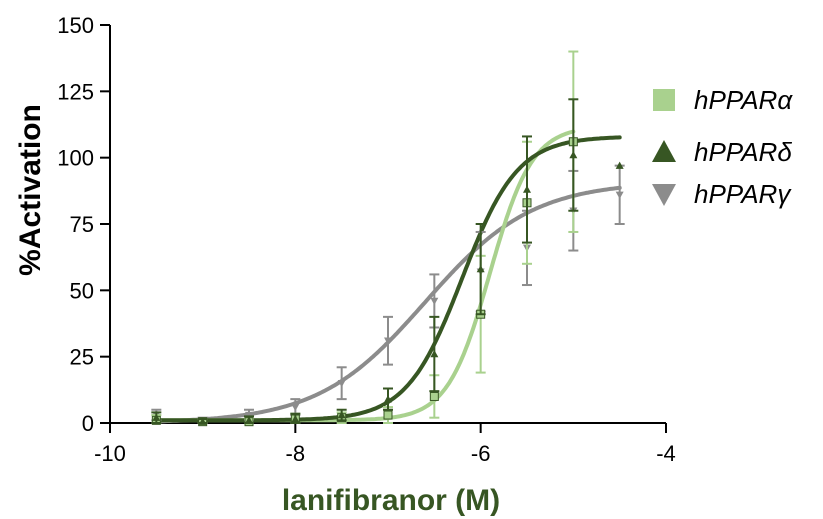 The image size is (823, 519). What do you see at coordinates (391, 500) in the screenshot?
I see `x-axis-title: lanifibranor (M)` at bounding box center [391, 500].